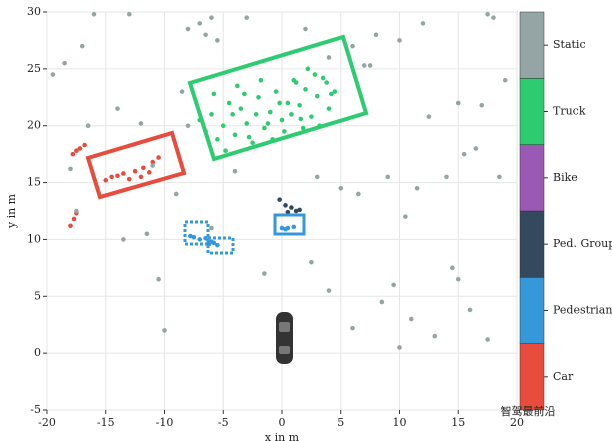 This screenshot has height=441, width=612. What do you see at coordinates (11, 211) in the screenshot?
I see `y-axis-label: y in m` at bounding box center [11, 211].